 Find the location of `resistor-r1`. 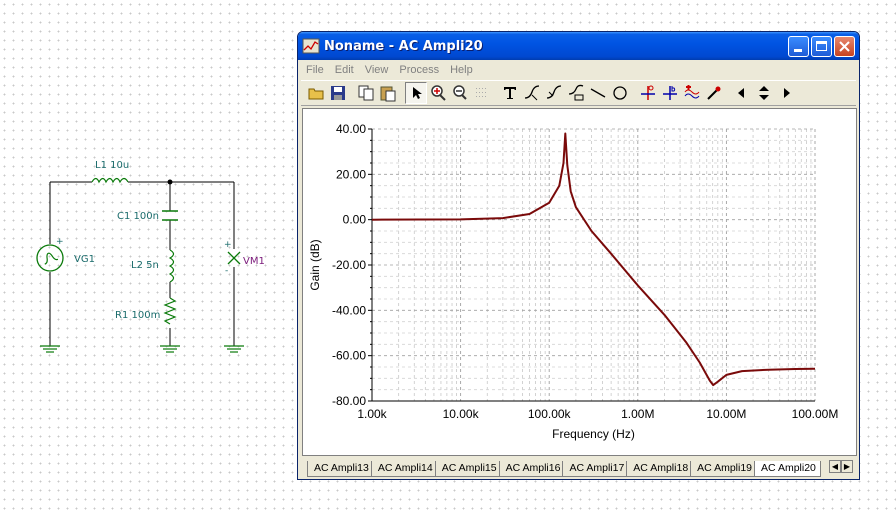

resistor-r1 is located at coordinates (170, 311).